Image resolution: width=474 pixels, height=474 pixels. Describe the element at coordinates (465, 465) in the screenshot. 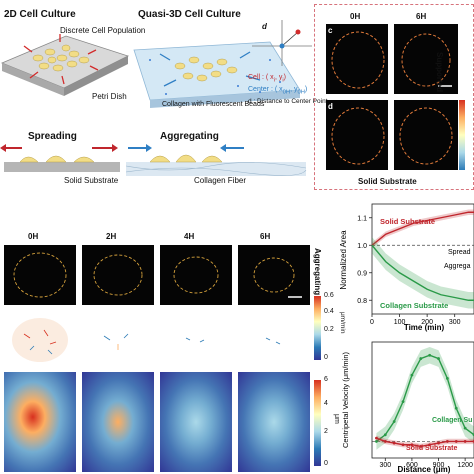

I see `velocity-xtick-label: 1200` at that location.